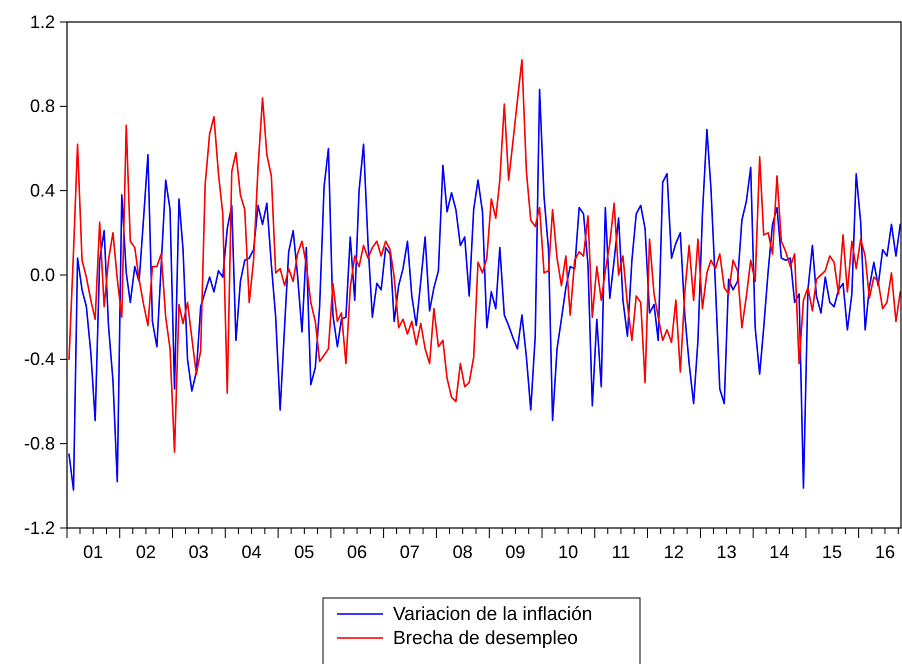 Image resolution: width=902 pixels, height=664 pixels. What do you see at coordinates (568, 552) in the screenshot?
I see `x-tick-label: 10` at bounding box center [568, 552].